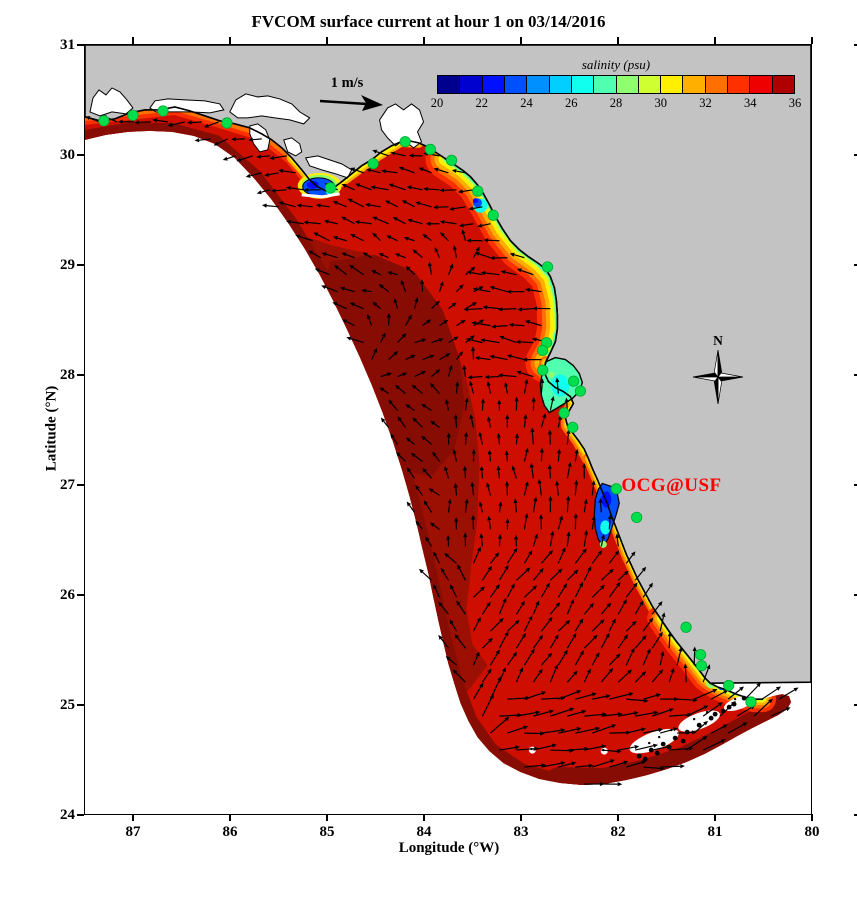  I want to click on colorbar-tick-label: 26, so click(571, 103).